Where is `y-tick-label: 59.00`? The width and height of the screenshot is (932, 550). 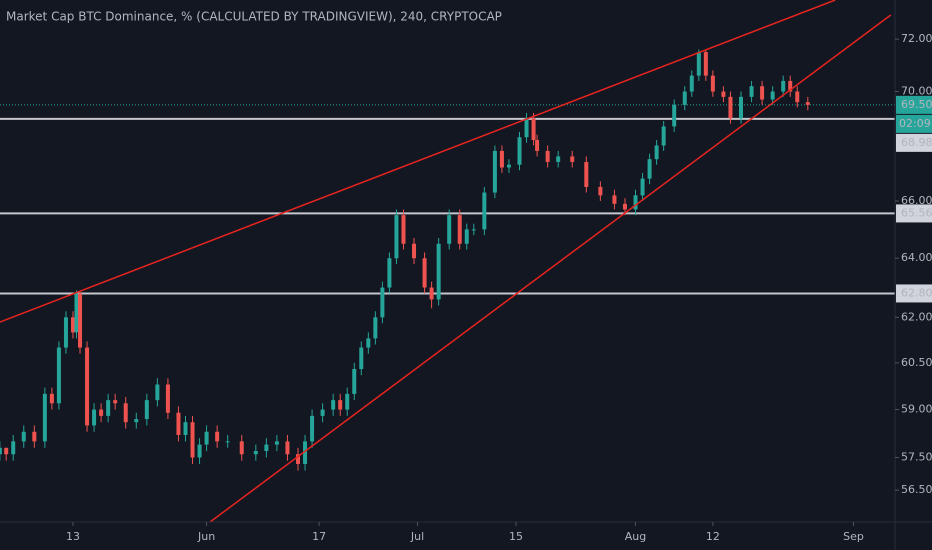 y-tick-label: 59.00 is located at coordinates (916, 409).